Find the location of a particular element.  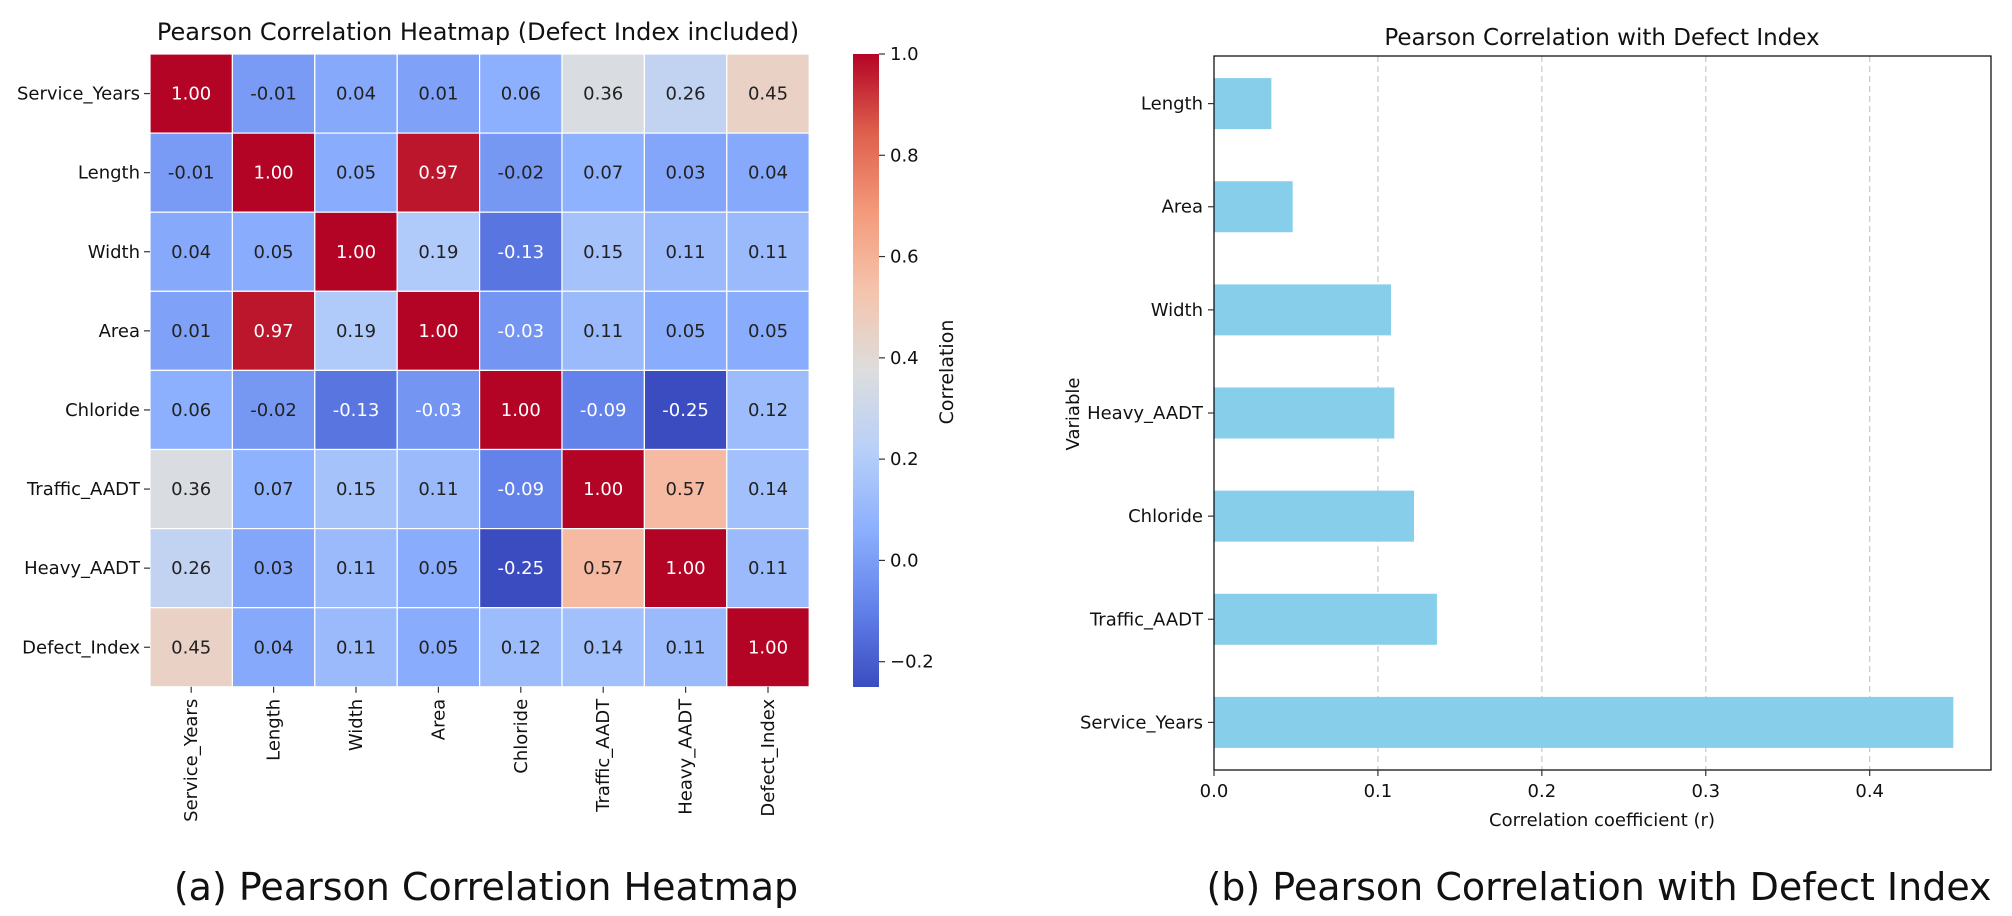

heatmap-cell-label: 0.04 is located at coordinates (768, 173).